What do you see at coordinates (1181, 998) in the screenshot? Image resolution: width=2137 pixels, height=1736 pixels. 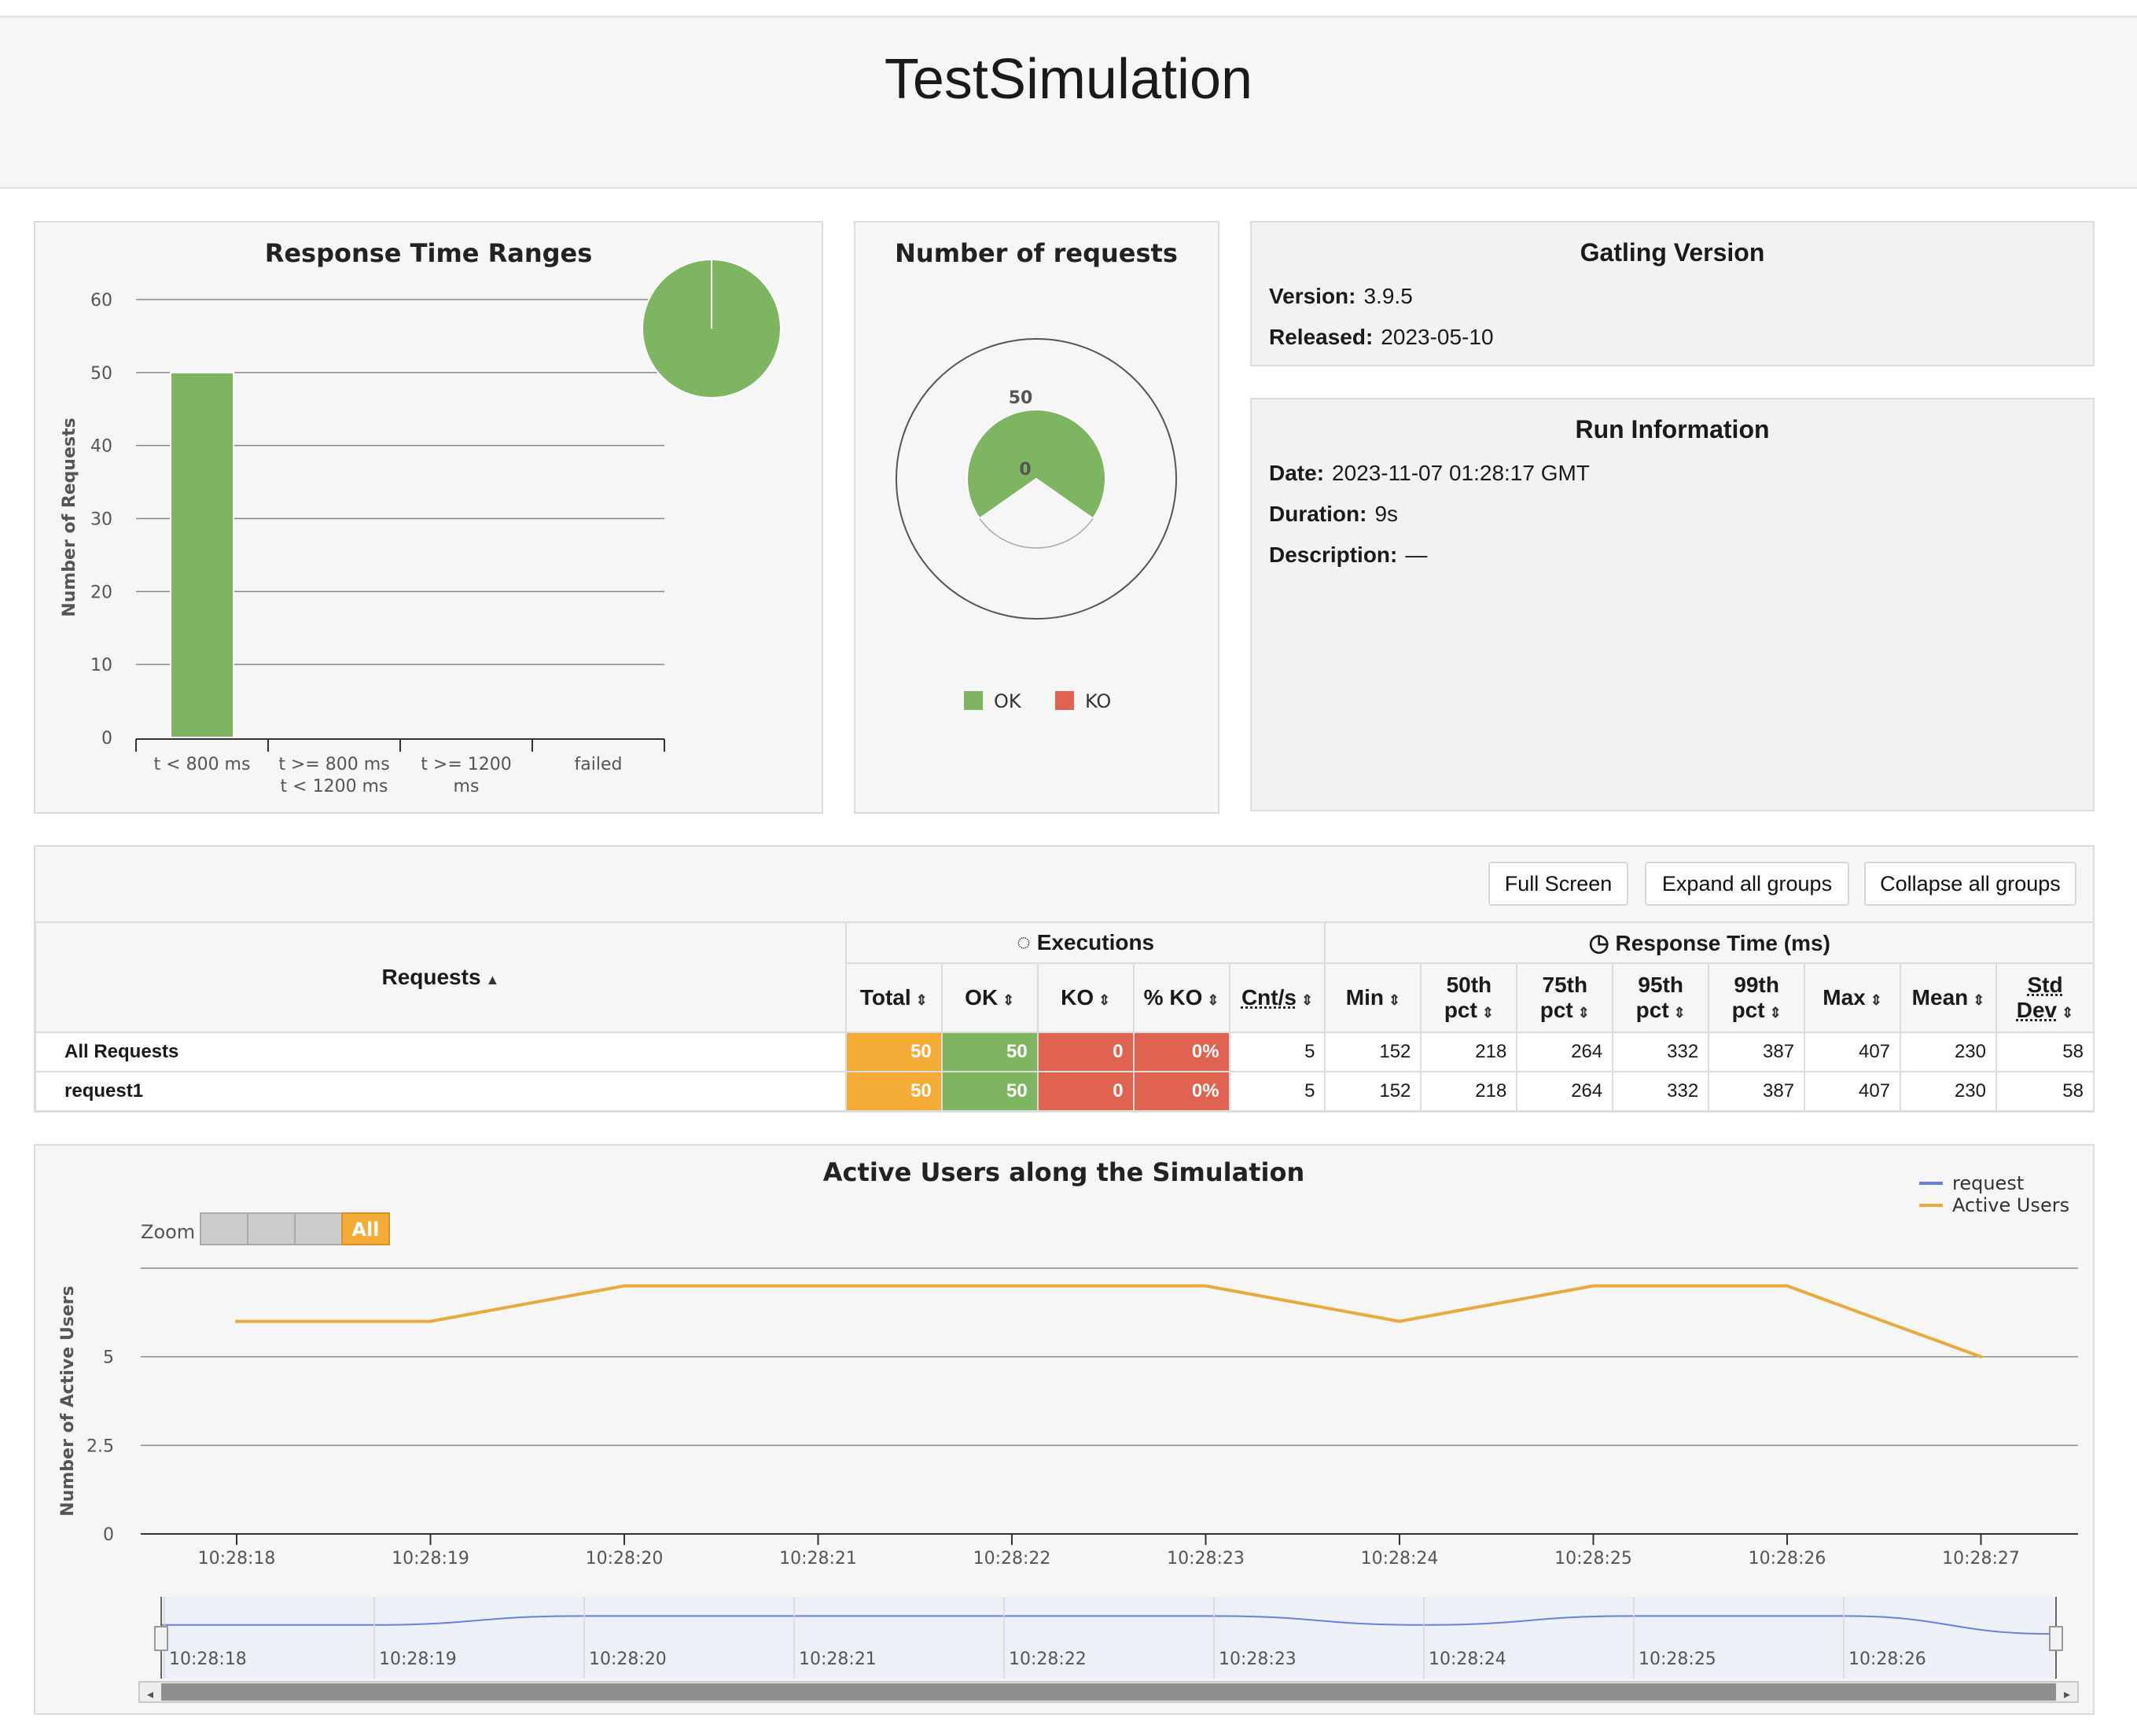 I see `pct-ko-column-header: % KO ⇕` at bounding box center [1181, 998].